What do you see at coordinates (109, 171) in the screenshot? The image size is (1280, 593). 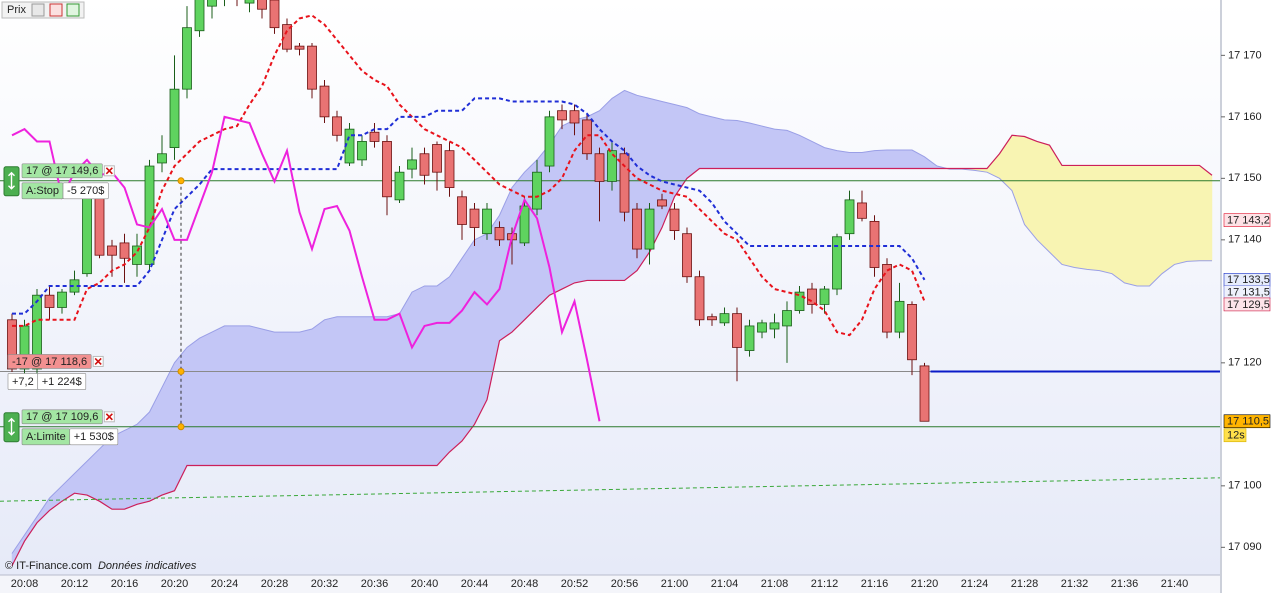 I see `order-cancel-x` at bounding box center [109, 171].